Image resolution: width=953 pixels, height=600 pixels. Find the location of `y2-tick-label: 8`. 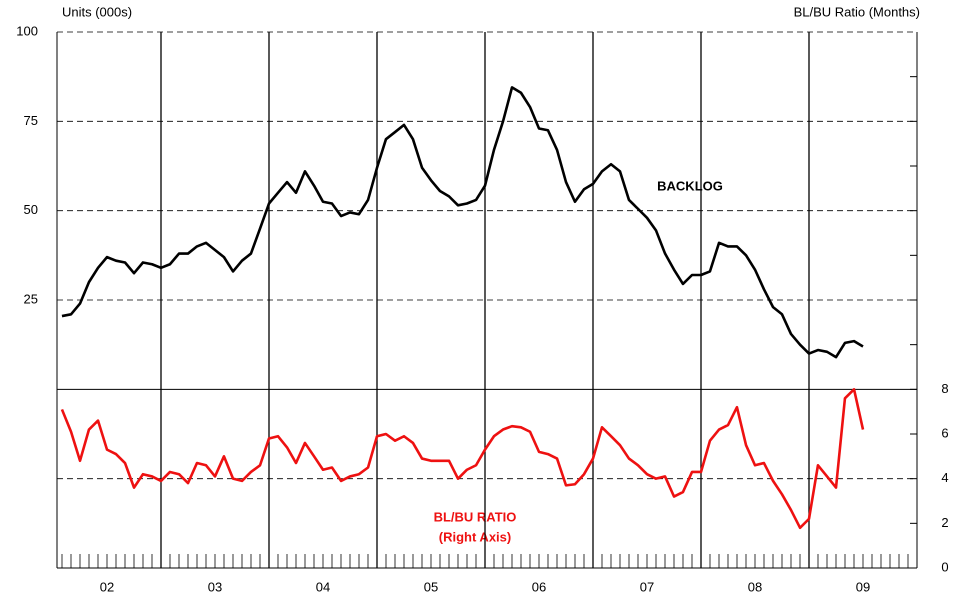

y2-tick-label: 8 is located at coordinates (944, 388).